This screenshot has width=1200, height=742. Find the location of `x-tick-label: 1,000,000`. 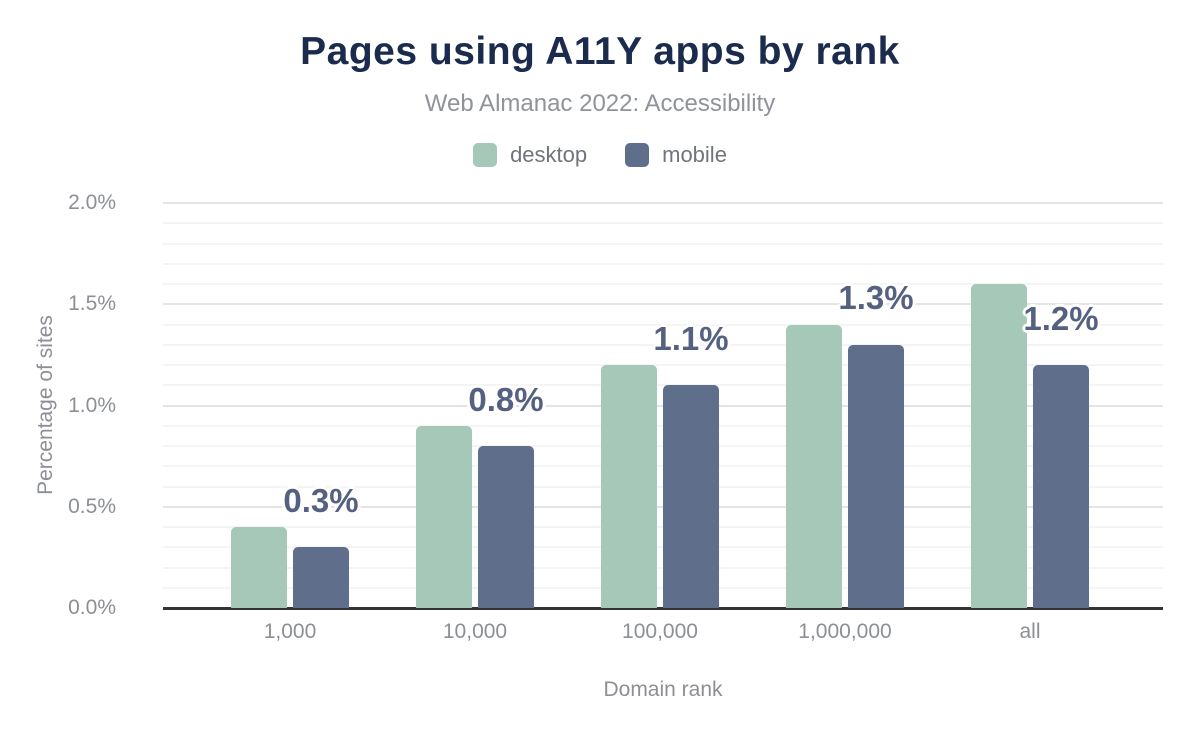

x-tick-label: 1,000,000 is located at coordinates (845, 631).